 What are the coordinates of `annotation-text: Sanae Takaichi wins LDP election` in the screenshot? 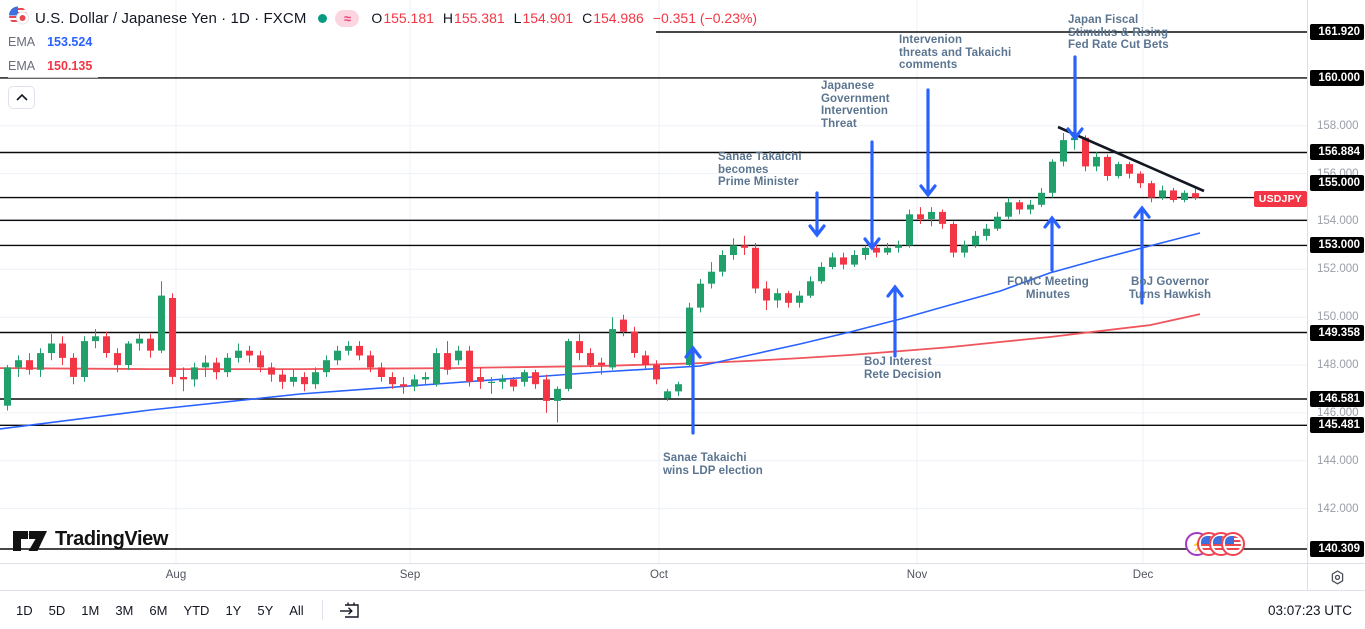 It's located at (713, 464).